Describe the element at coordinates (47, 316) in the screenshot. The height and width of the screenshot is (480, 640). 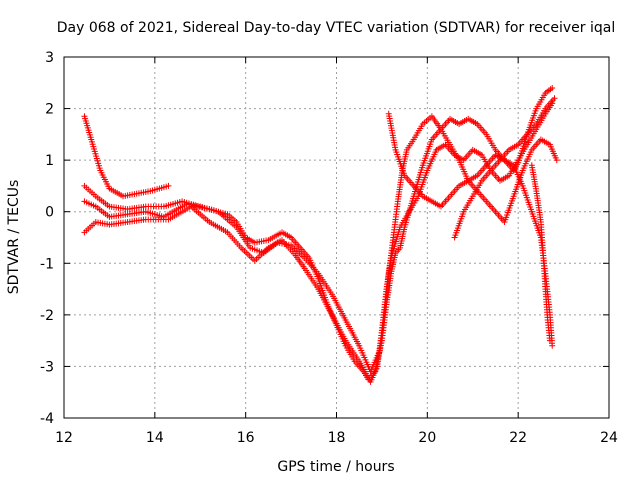
I see `y-tick-label: -2` at that location.